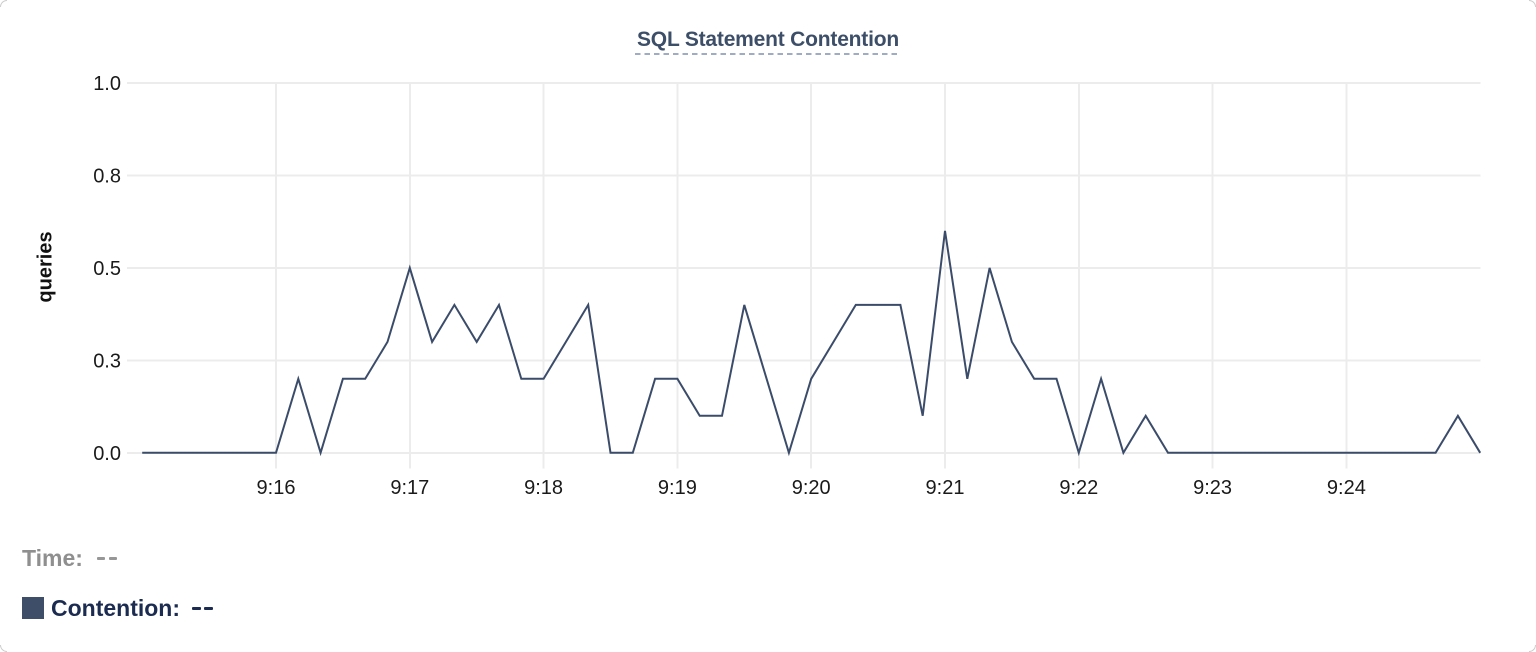 This screenshot has width=1536, height=652. What do you see at coordinates (945, 488) in the screenshot?
I see `svg-text: 9:21` at bounding box center [945, 488].